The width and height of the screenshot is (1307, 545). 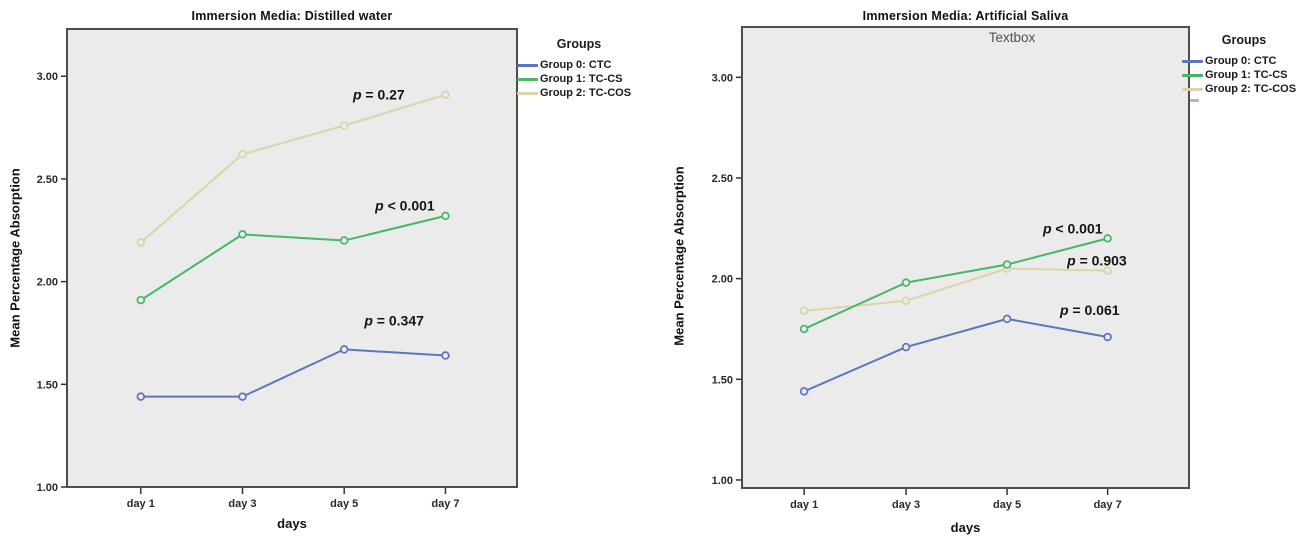 I want to click on p-value-annotation: p = 0.27, so click(x=378, y=95).